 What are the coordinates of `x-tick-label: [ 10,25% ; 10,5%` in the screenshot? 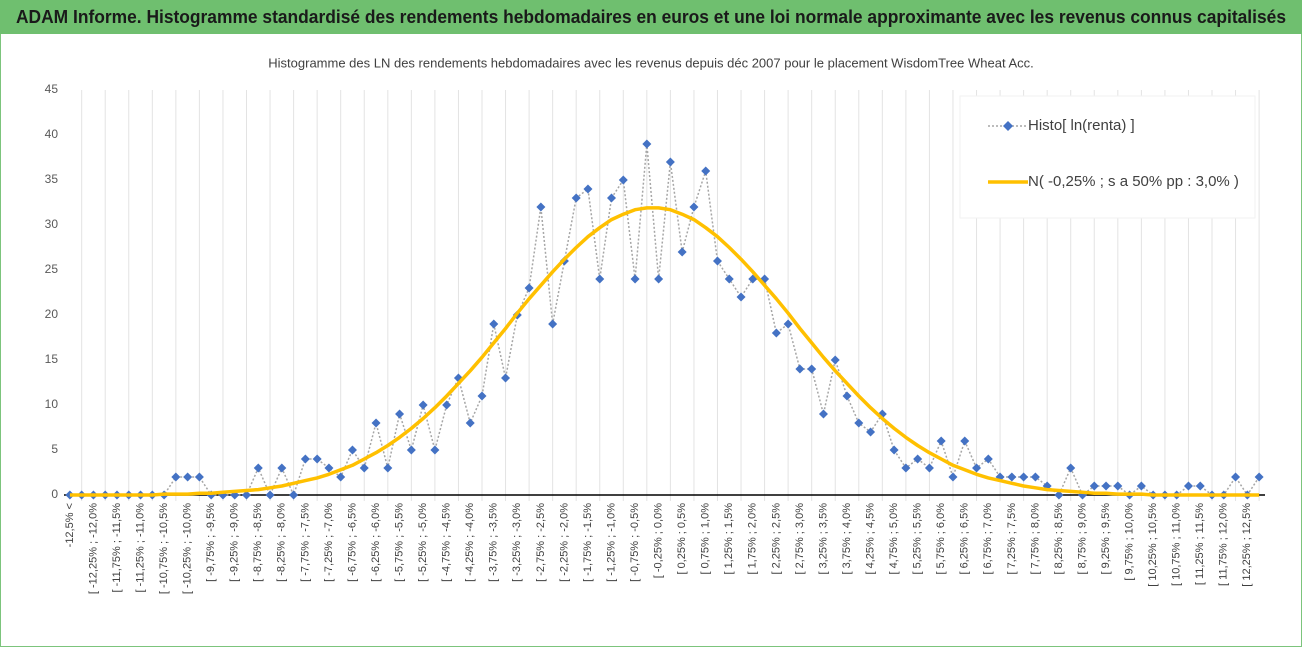 It's located at (1153, 545).